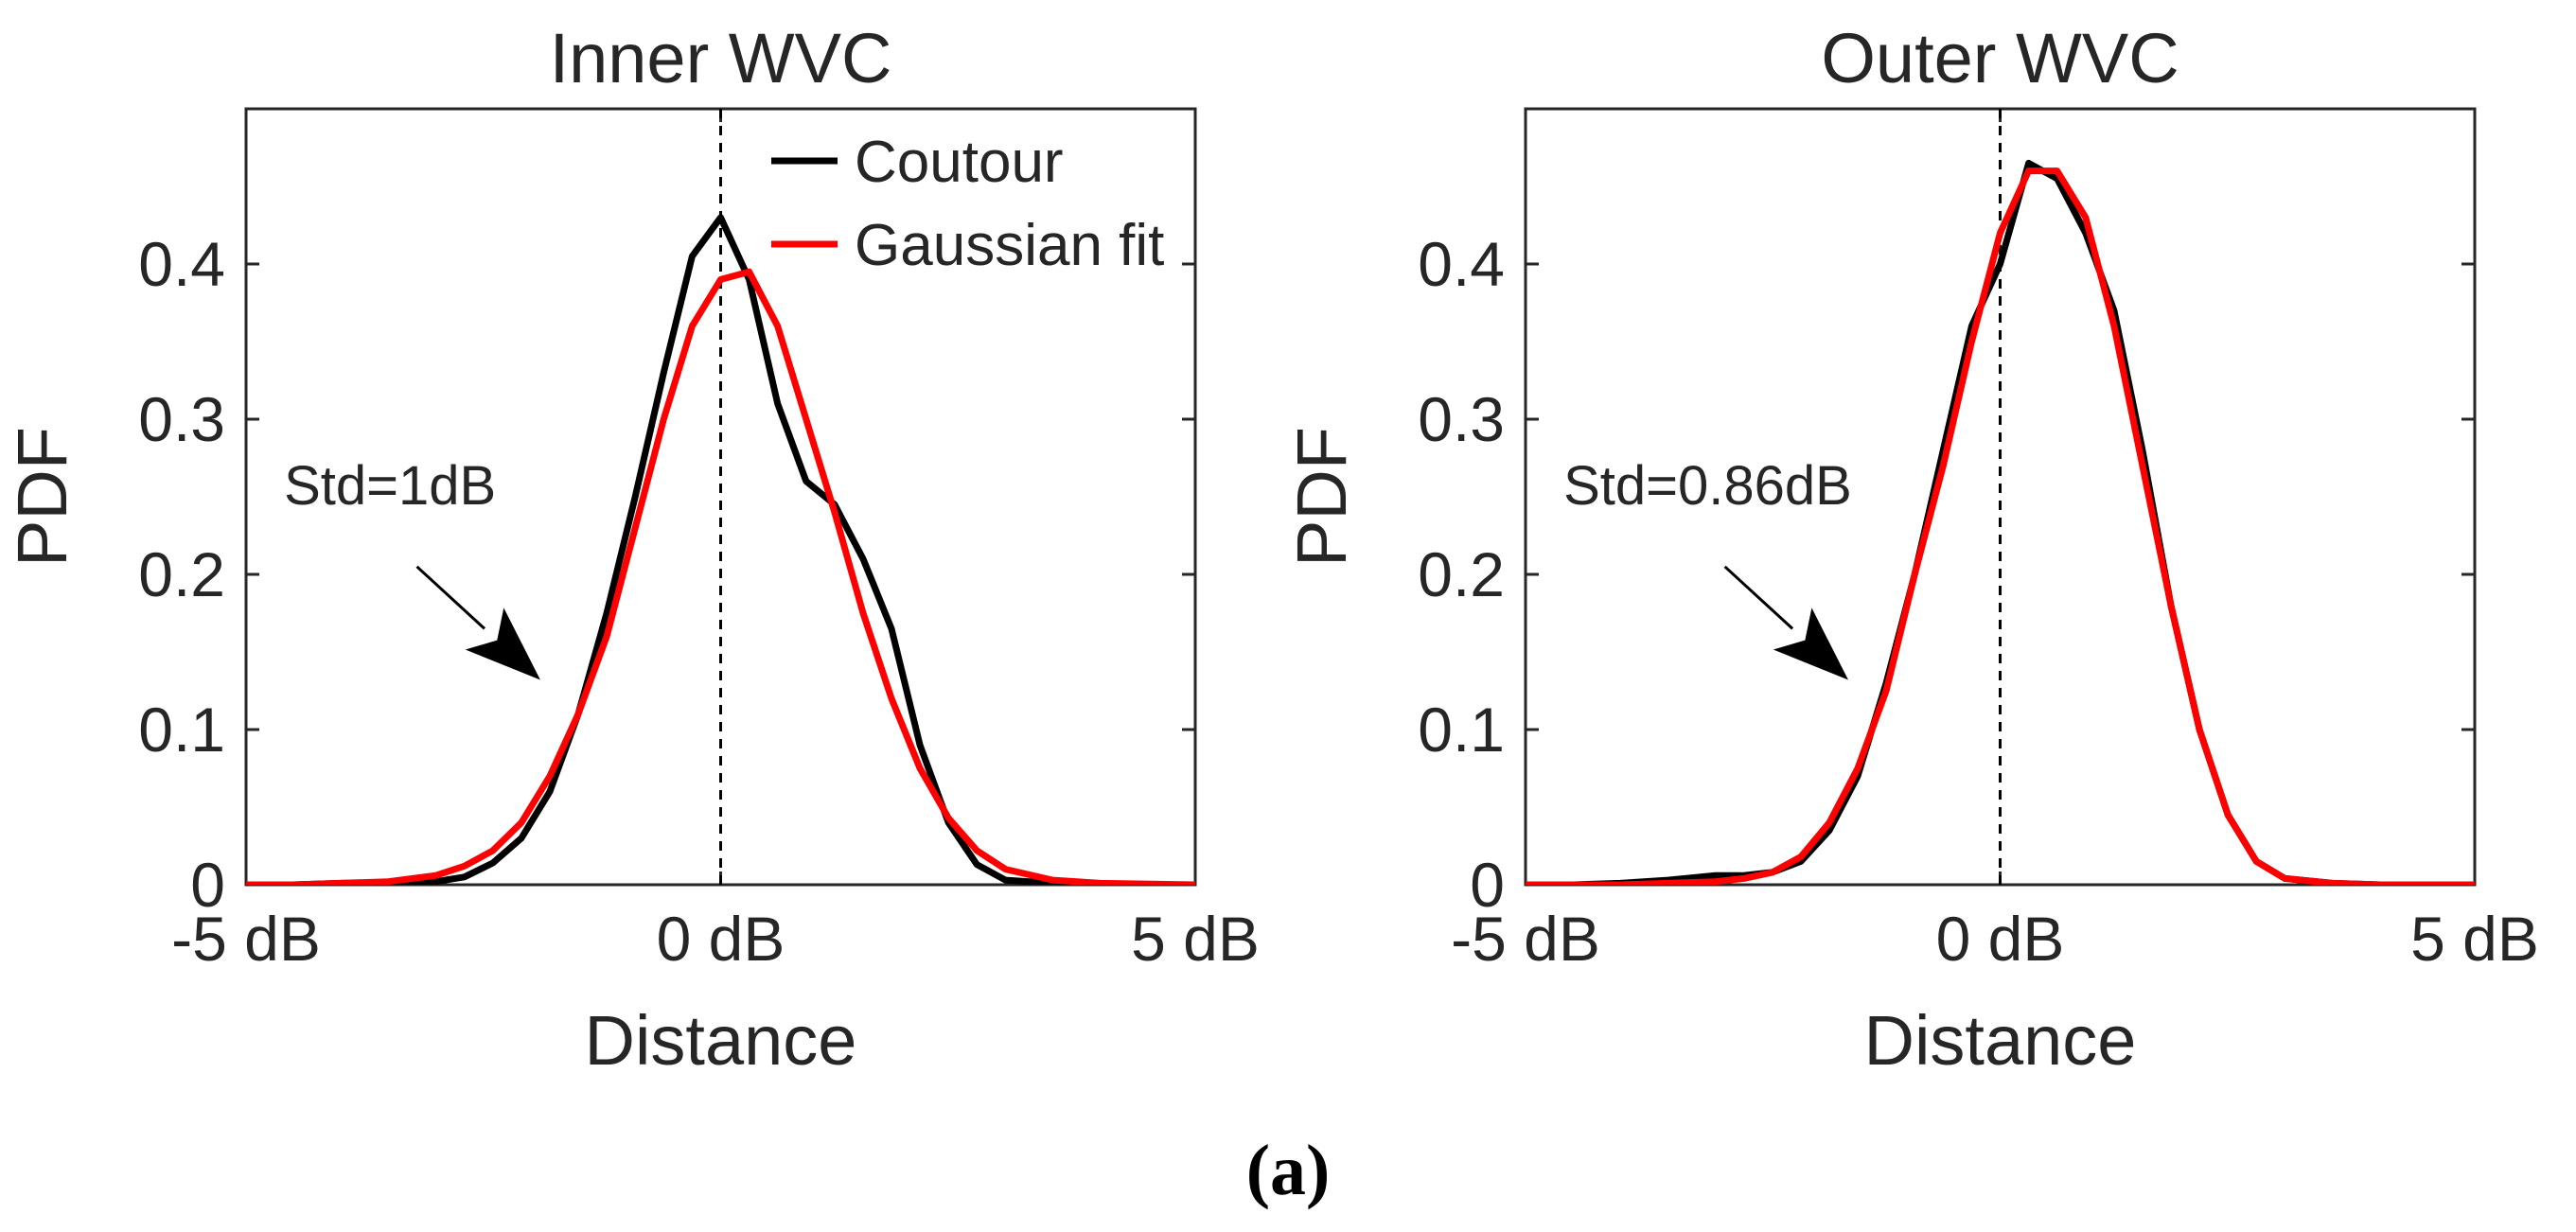 This screenshot has width=2576, height=1232. Describe the element at coordinates (1009, 245) in the screenshot. I see `legend-label: Gaussian fit` at that location.